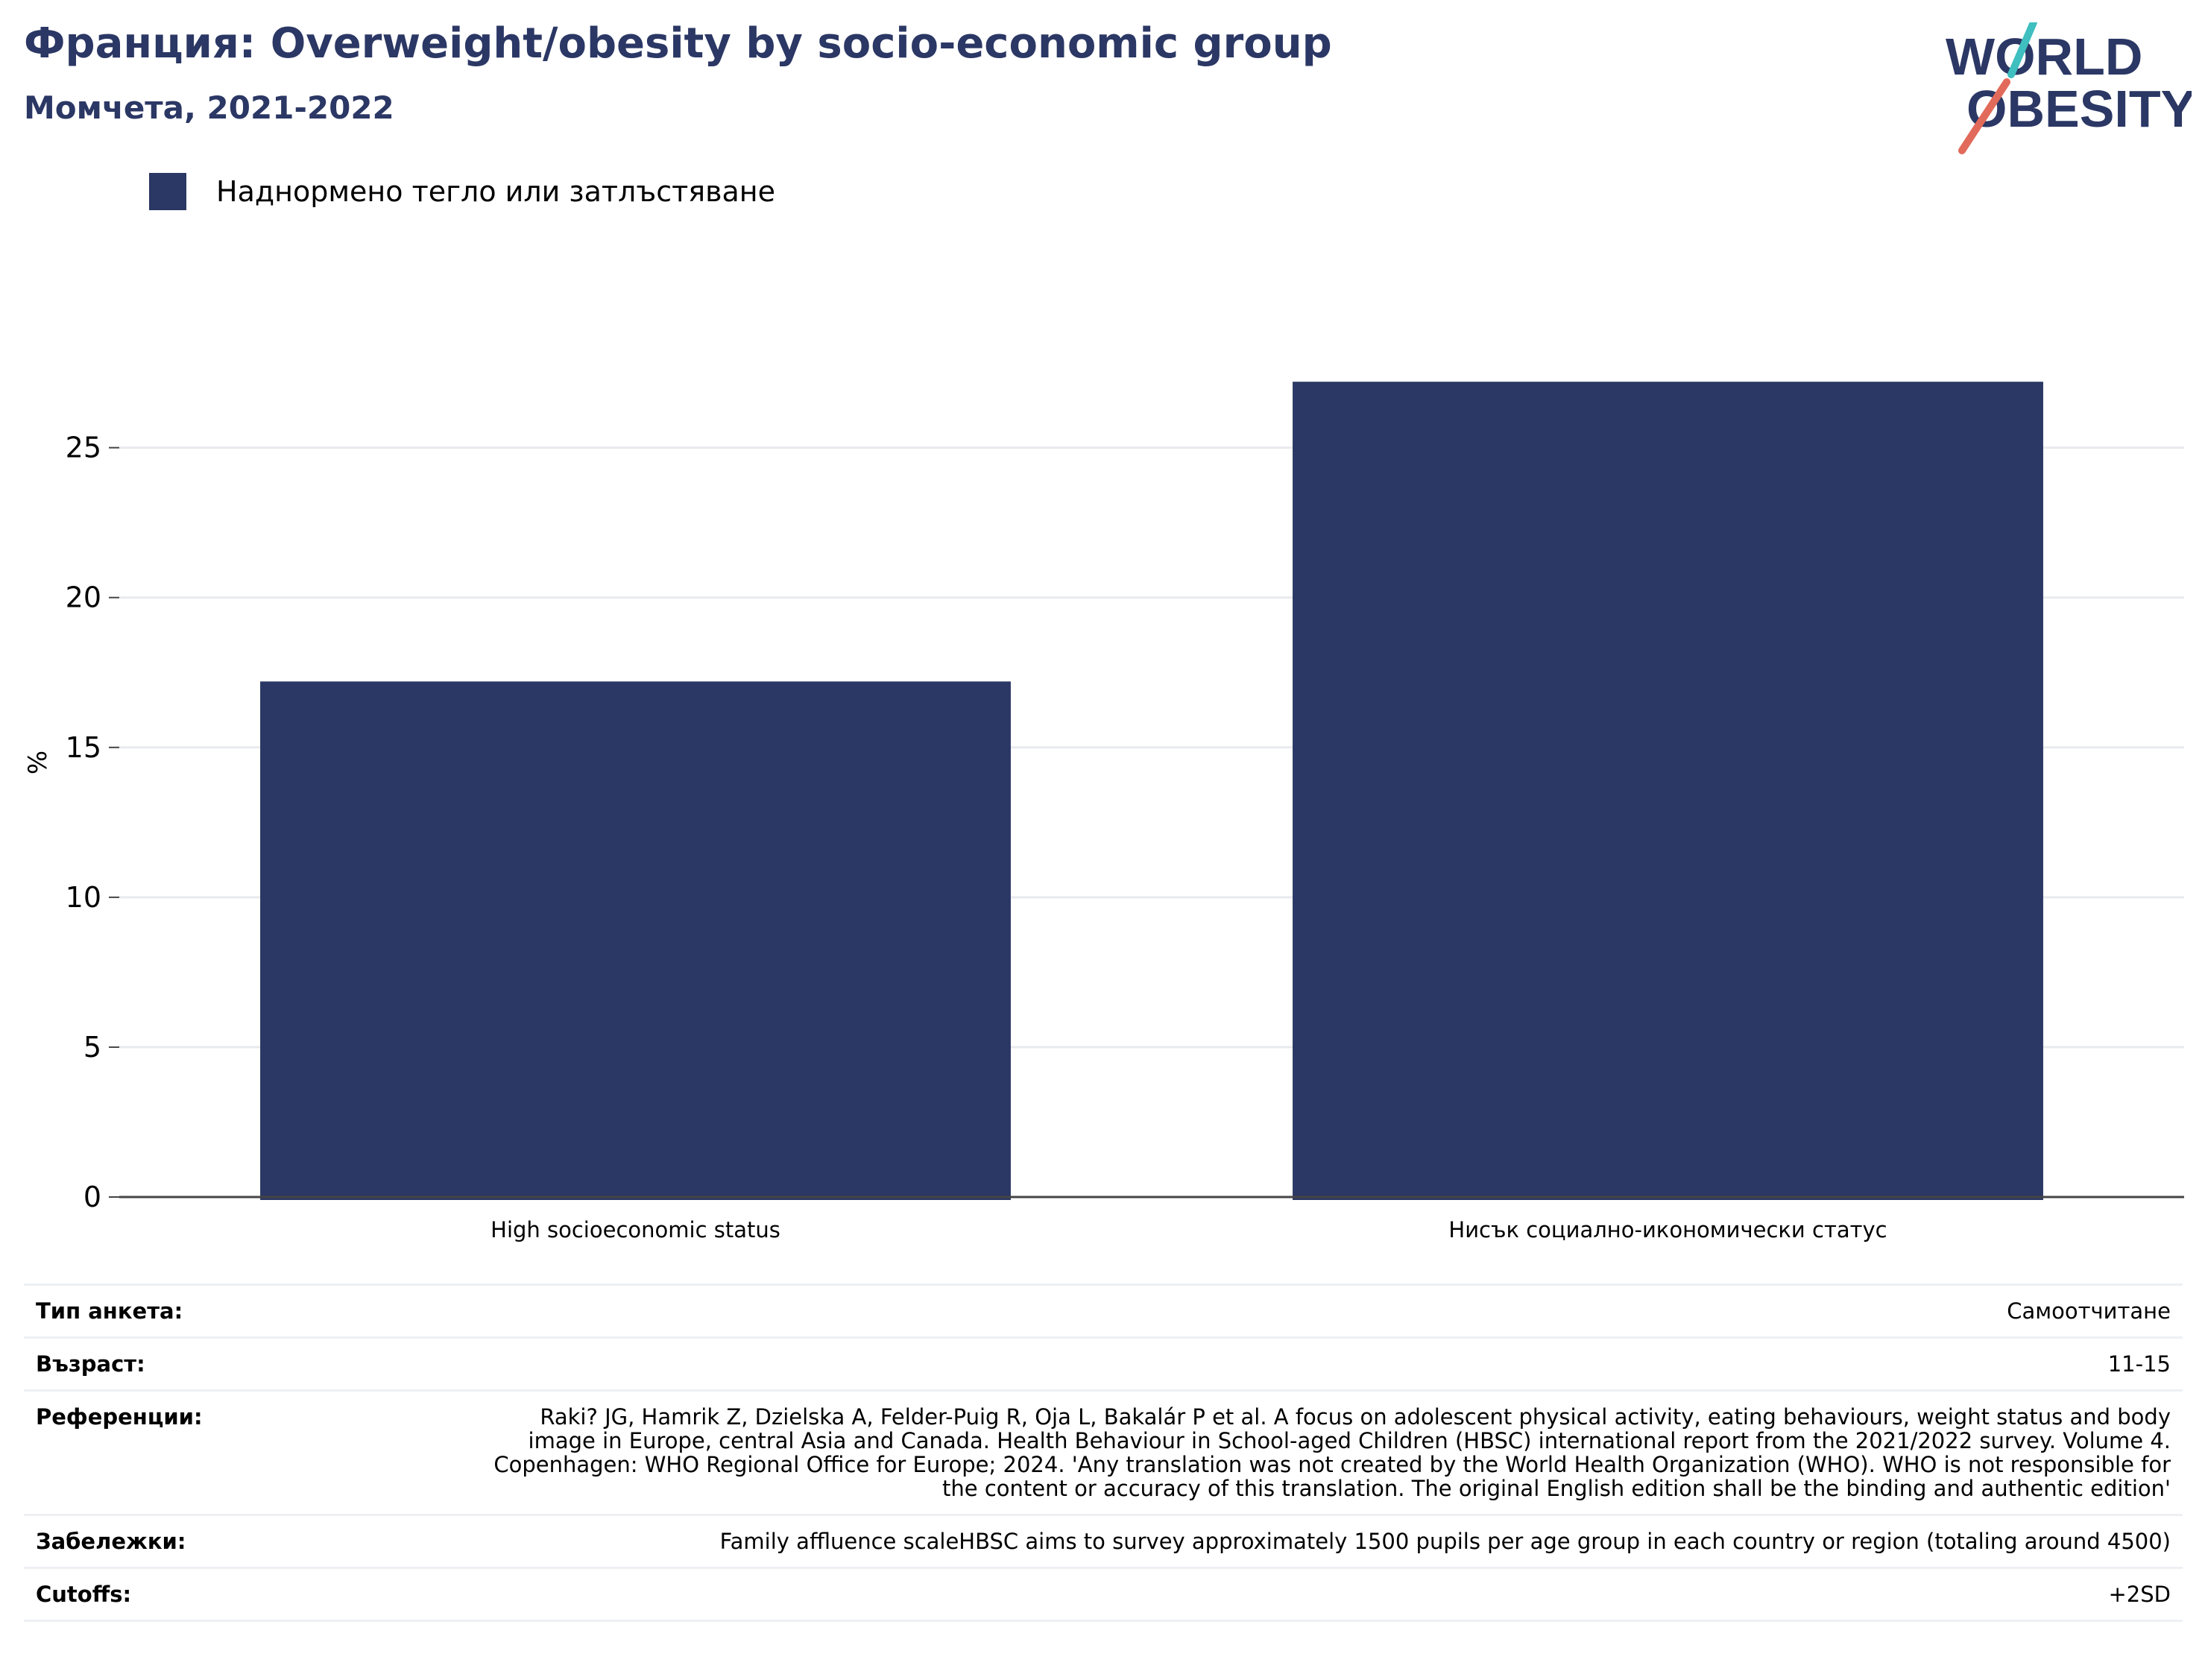 Image resolution: width=2205 pixels, height=1680 pixels. Describe the element at coordinates (2069, 88) in the screenshot. I see `world-obesity-logo: WORLD OBESITY` at that location.